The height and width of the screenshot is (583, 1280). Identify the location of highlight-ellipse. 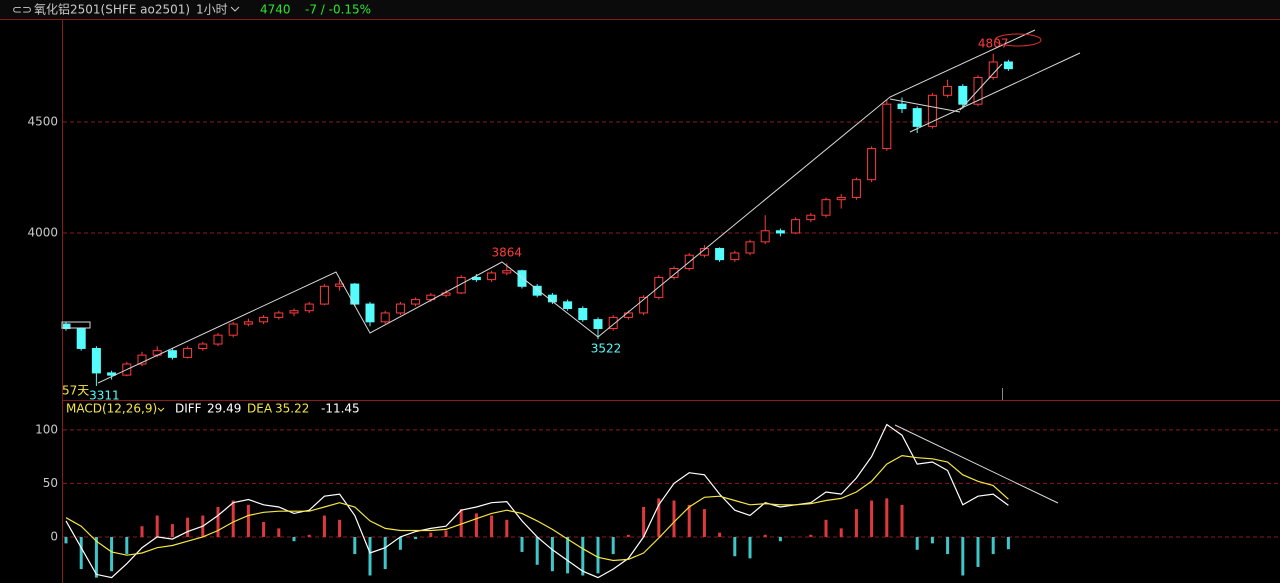
(1018, 40).